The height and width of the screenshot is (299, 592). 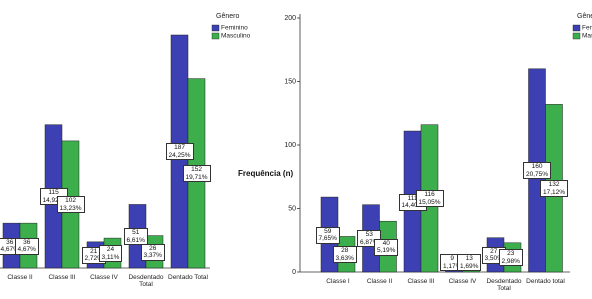 I want to click on value-count: 116, so click(x=429, y=195).